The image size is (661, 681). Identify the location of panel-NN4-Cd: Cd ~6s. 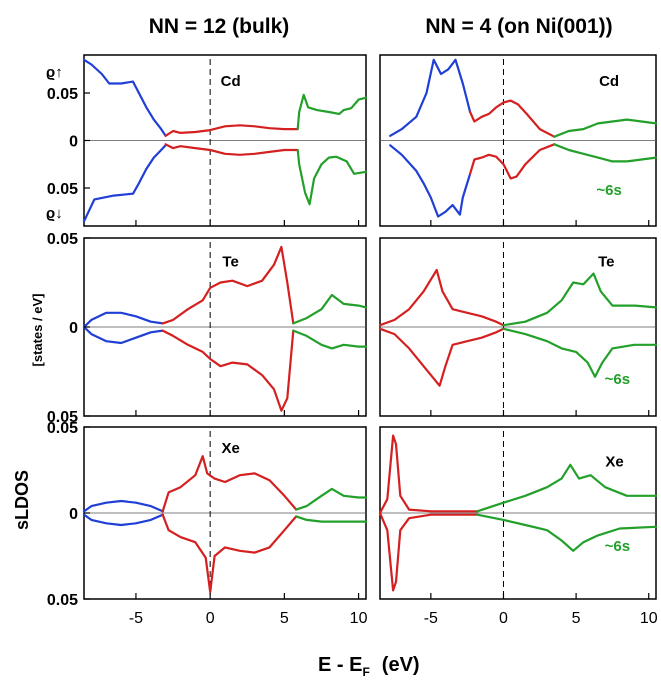
(518, 140).